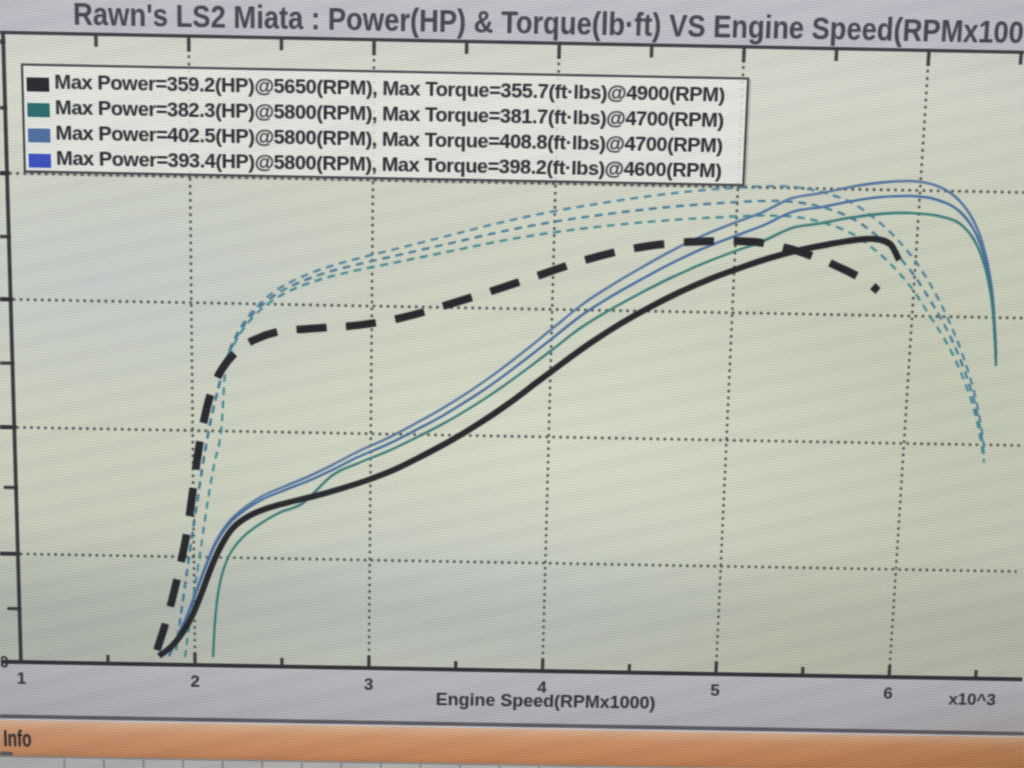 The image size is (1024, 768). Describe the element at coordinates (715, 690) in the screenshot. I see `svg-text: 5` at that location.